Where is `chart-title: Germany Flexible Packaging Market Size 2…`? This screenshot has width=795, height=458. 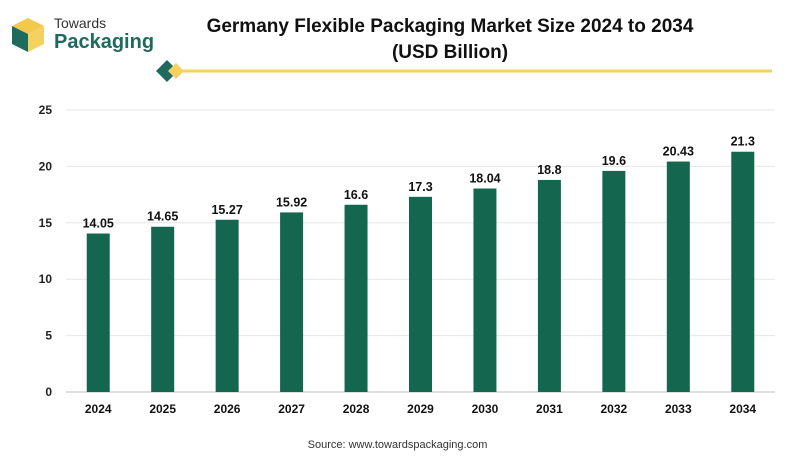 chart-title: Germany Flexible Packaging Market Size 2… is located at coordinates (450, 40).